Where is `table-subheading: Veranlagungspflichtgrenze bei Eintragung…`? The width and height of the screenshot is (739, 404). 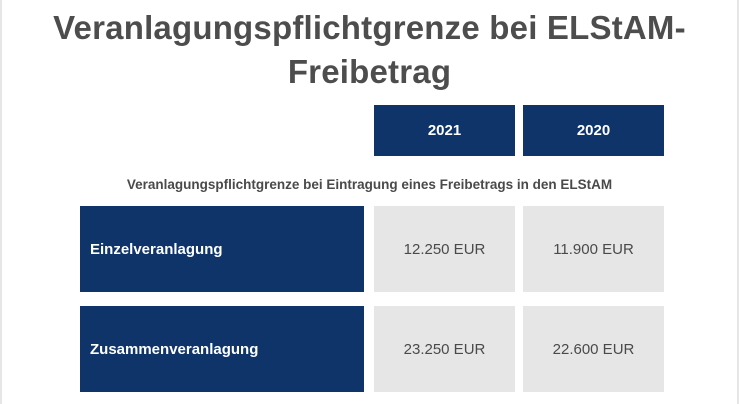 table-subheading: Veranlagungspflichtgrenze bei Eintragung… is located at coordinates (369, 184).